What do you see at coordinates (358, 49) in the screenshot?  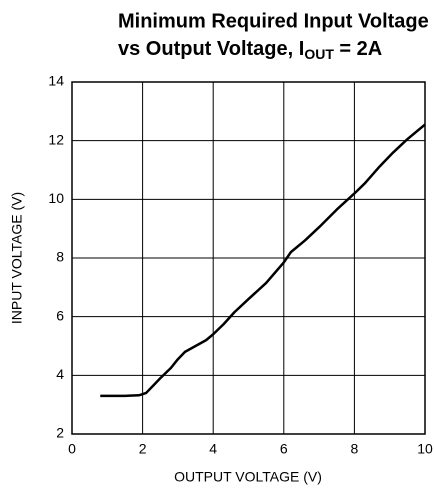 I see `title-text: = 2A` at bounding box center [358, 49].